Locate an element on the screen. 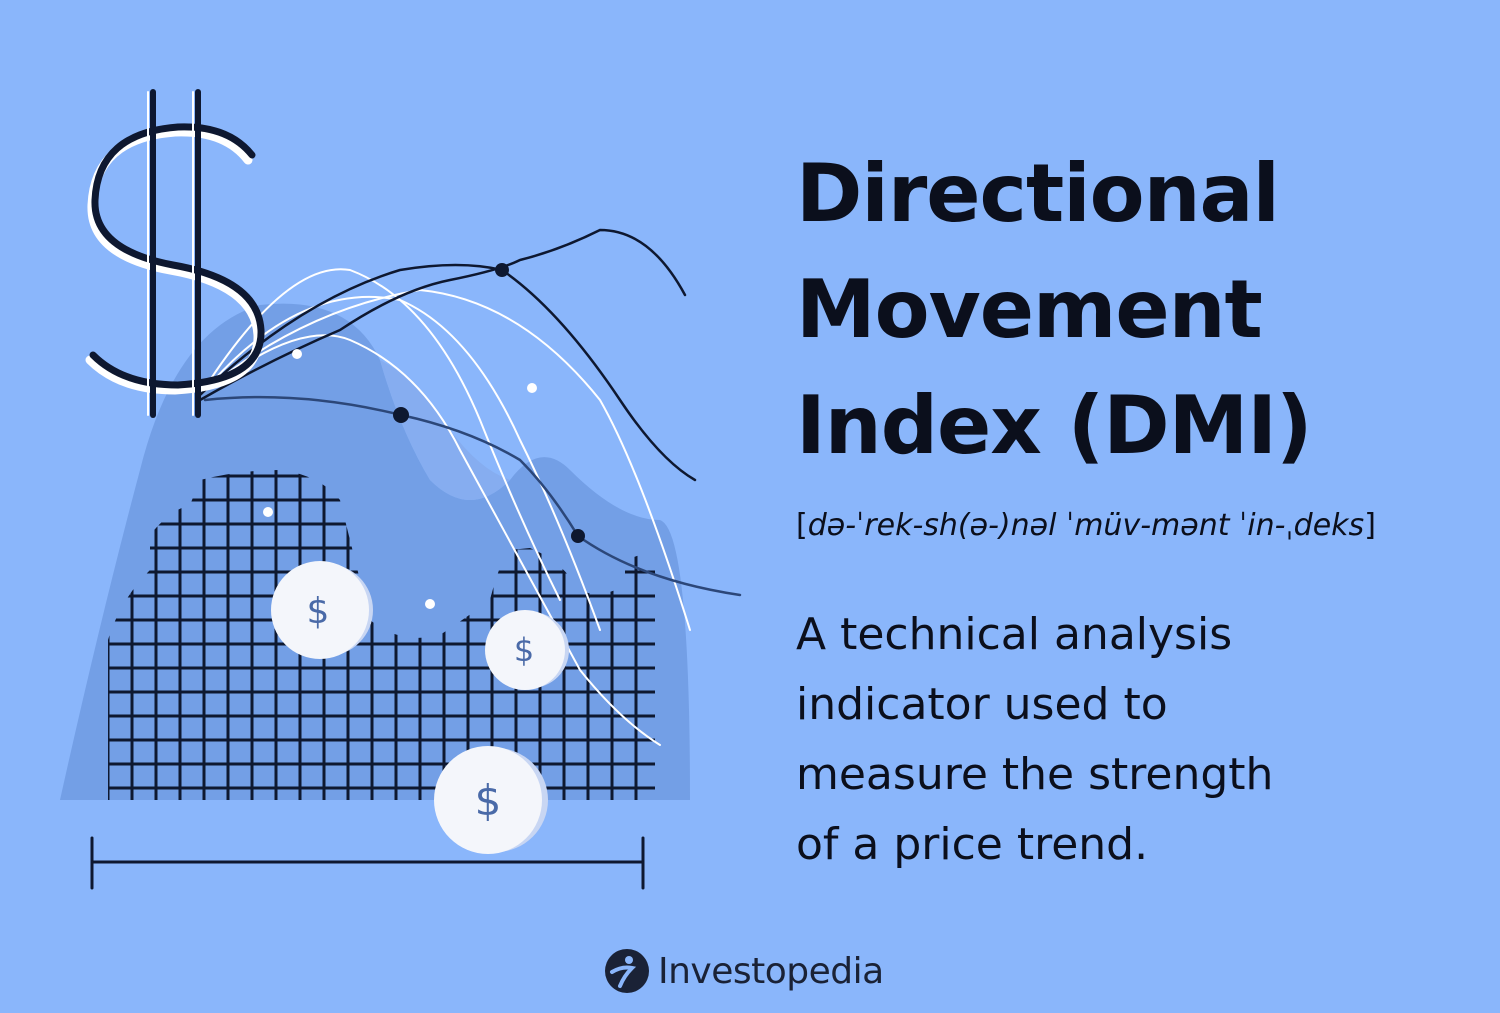 The height and width of the screenshot is (1013, 1500). brand-logo: Investopedia is located at coordinates (744, 971).